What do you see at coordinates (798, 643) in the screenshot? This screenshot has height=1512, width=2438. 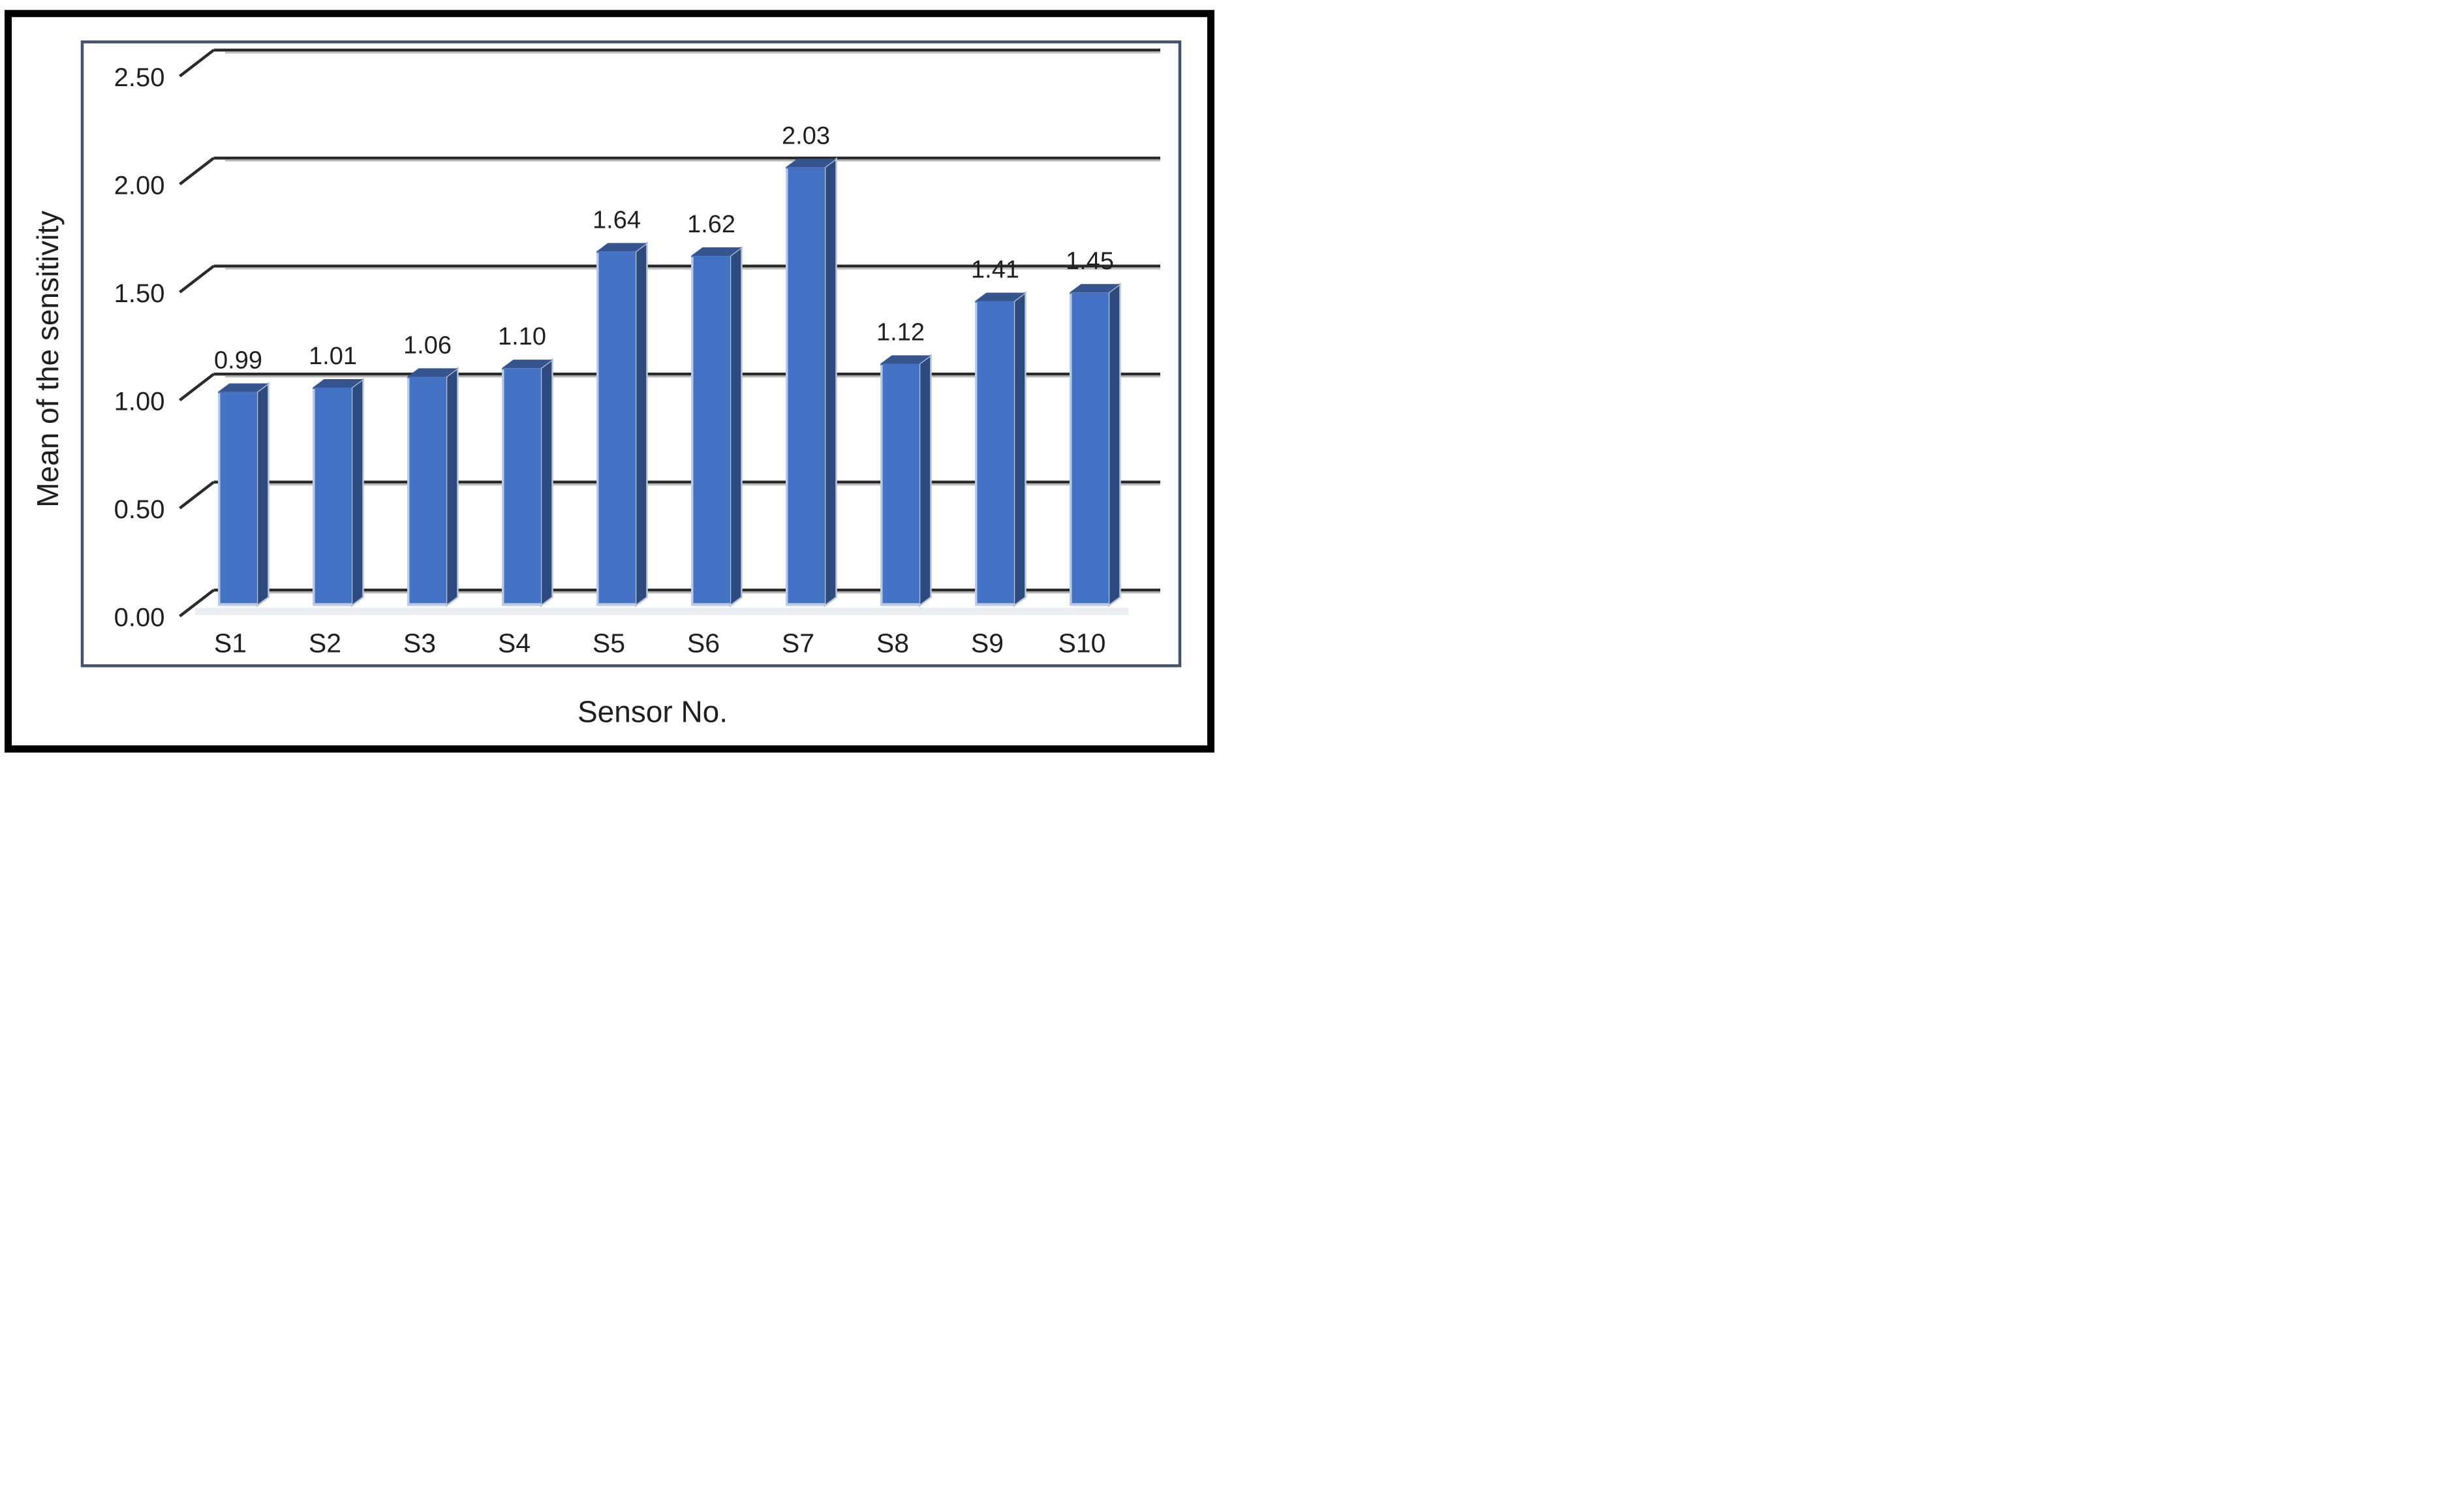 I see `x-category-label: S7` at bounding box center [798, 643].